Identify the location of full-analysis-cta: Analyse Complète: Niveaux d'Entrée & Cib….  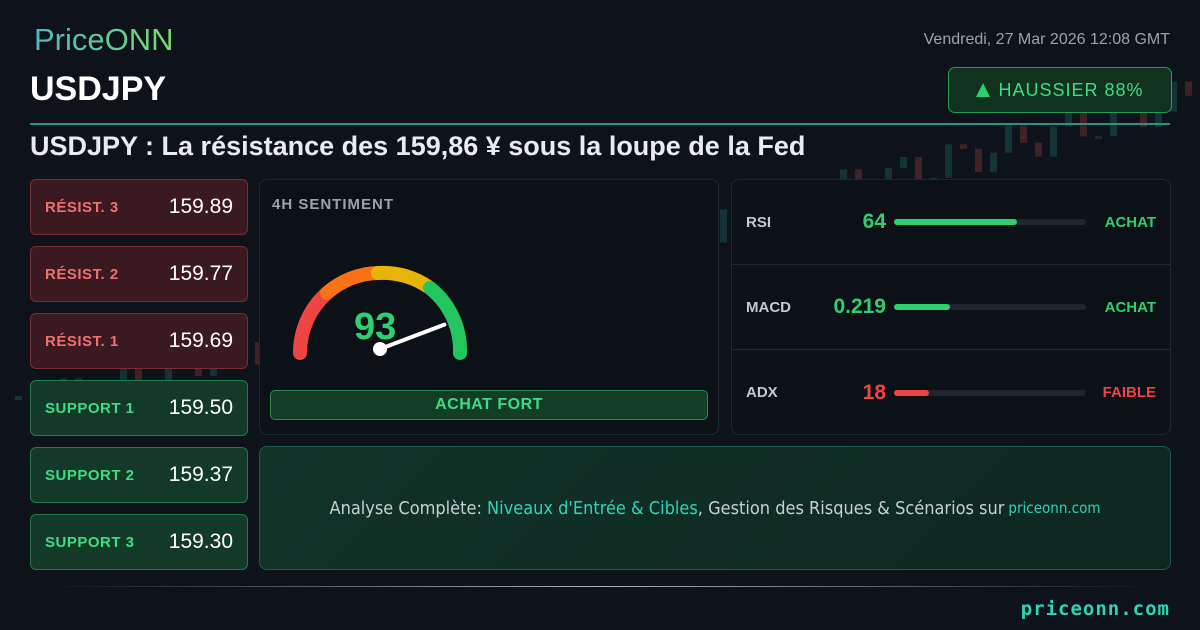
(715, 508).